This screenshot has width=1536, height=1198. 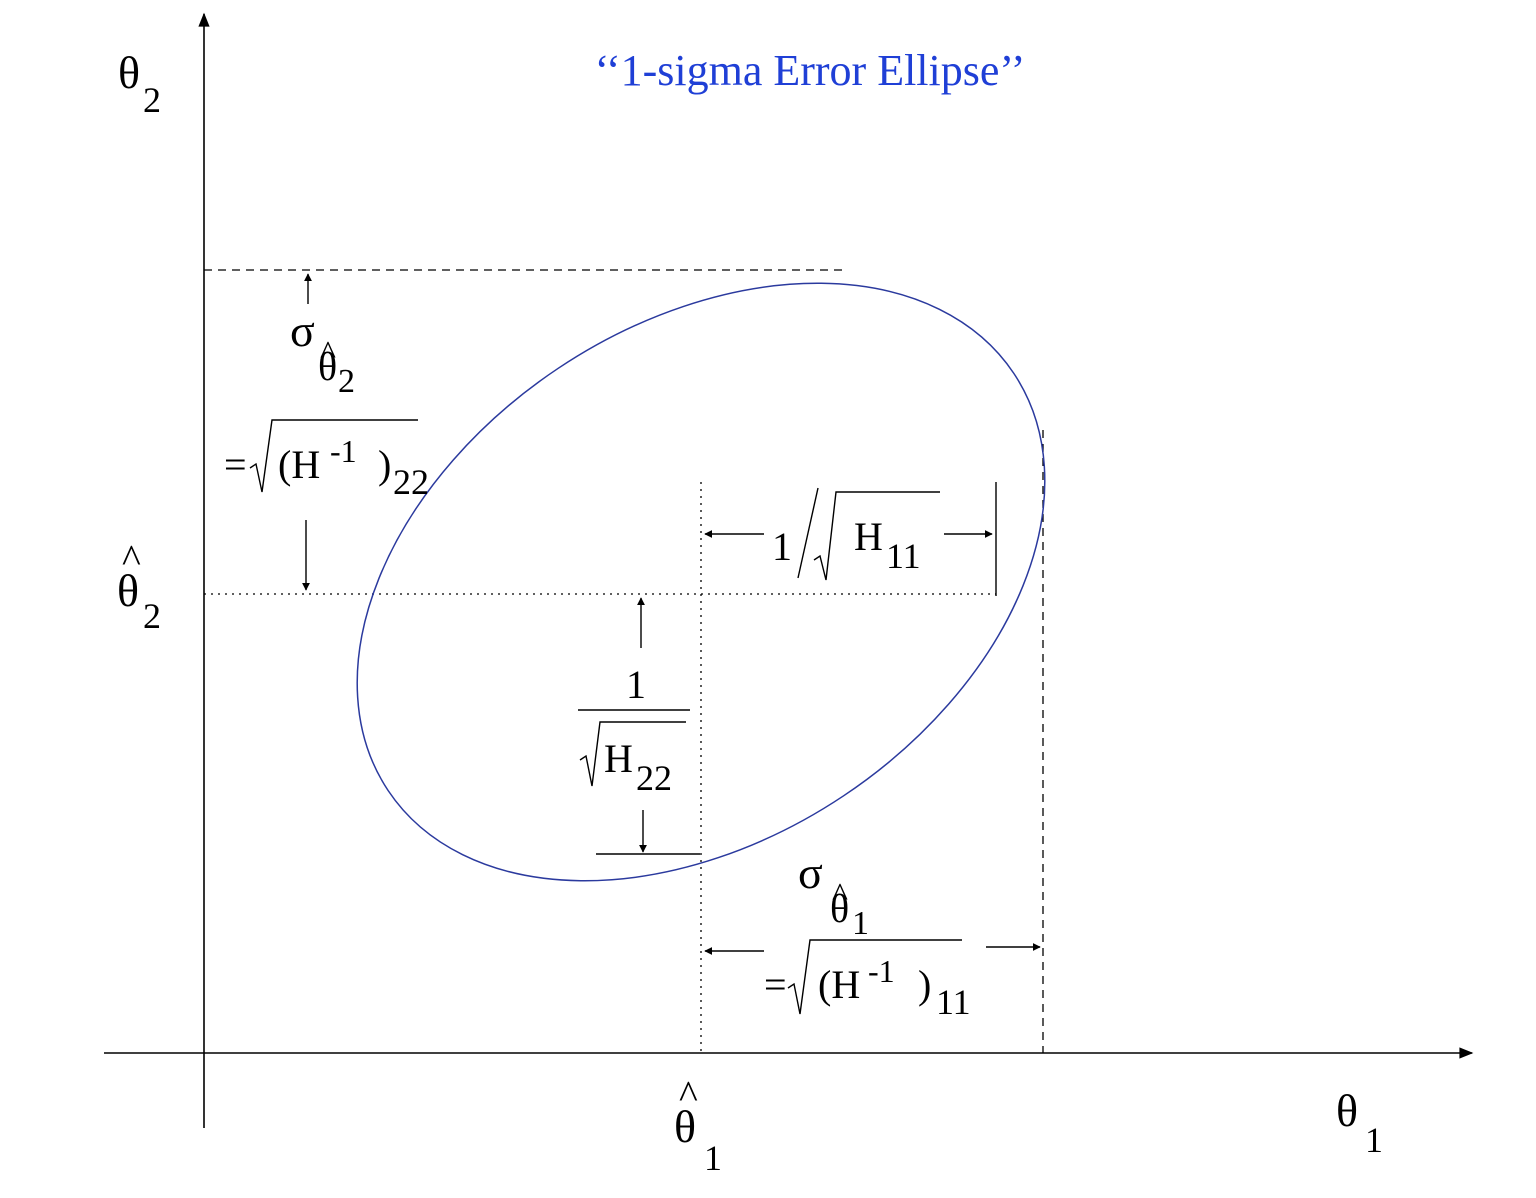 I want to click on sigma2-sqrt-sign, so click(x=333, y=456).